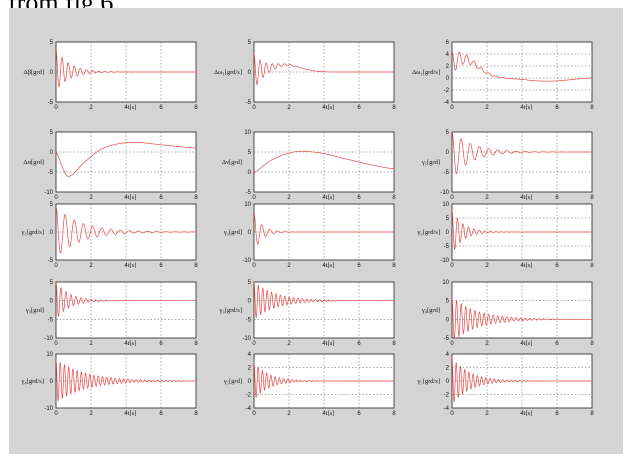 This screenshot has width=633, height=458. I want to click on y-axis-label: γ₄[grd], so click(430, 310).